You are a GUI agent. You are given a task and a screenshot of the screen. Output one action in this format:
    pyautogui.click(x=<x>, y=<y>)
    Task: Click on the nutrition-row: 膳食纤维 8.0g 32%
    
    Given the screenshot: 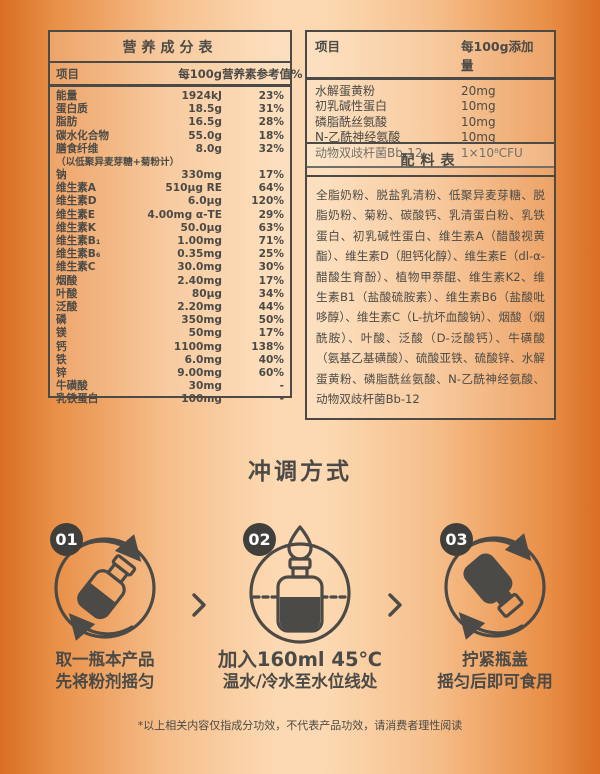 What is the action you would take?
    pyautogui.click(x=170, y=148)
    